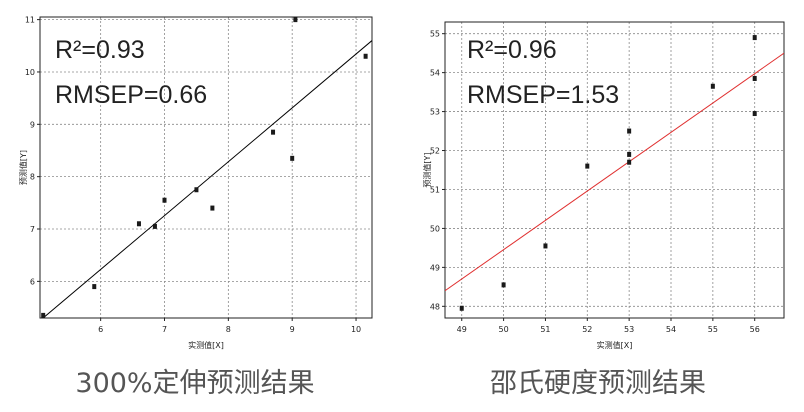 This screenshot has width=804, height=412. Describe the element at coordinates (435, 34) in the screenshot. I see `y-tick-label: 55` at that location.